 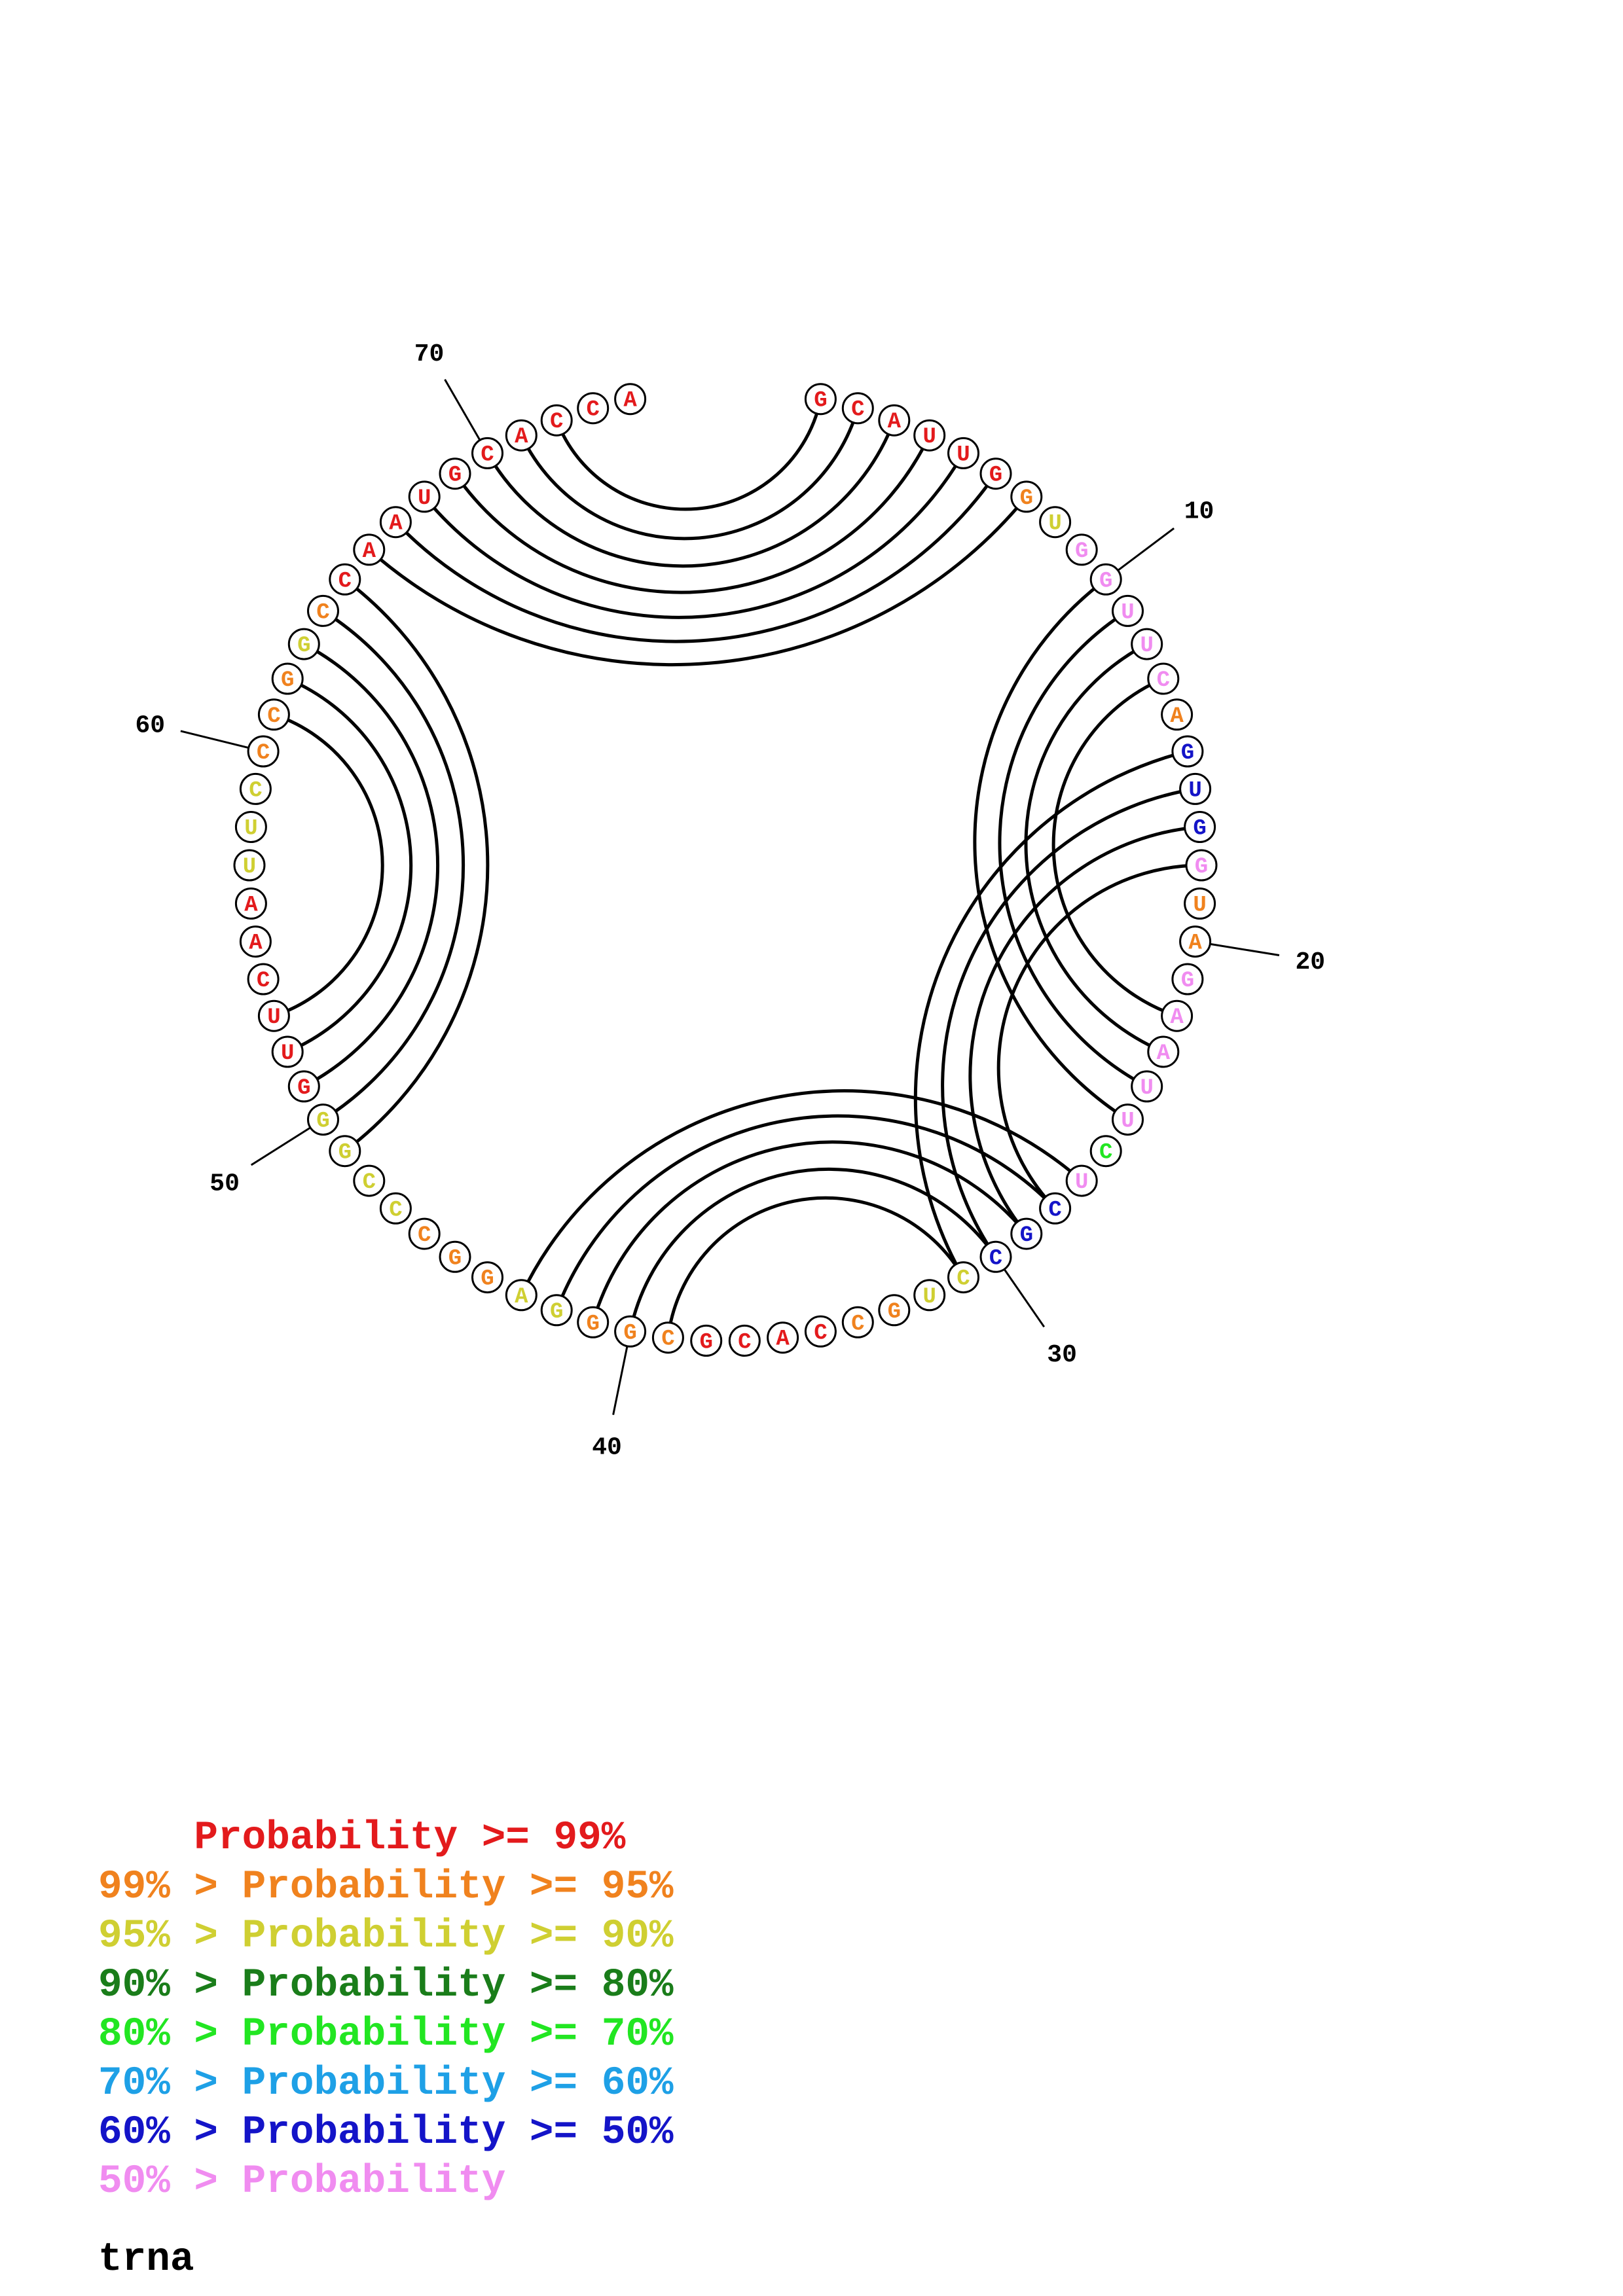 What do you see at coordinates (607, 1448) in the screenshot?
I see `position-label: 40` at bounding box center [607, 1448].